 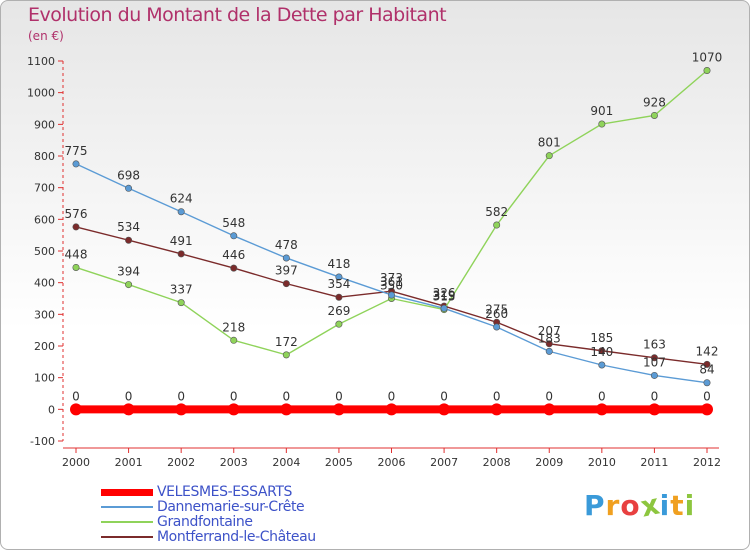 What do you see at coordinates (233, 327) in the screenshot?
I see `data-label: 218` at bounding box center [233, 327].